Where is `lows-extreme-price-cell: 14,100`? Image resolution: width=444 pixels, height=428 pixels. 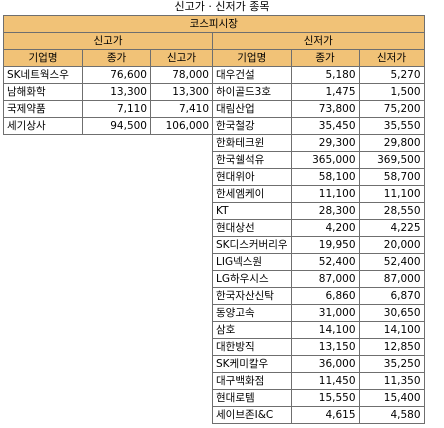
lows-extreme-price-cell: 14,100 is located at coordinates (391, 330).